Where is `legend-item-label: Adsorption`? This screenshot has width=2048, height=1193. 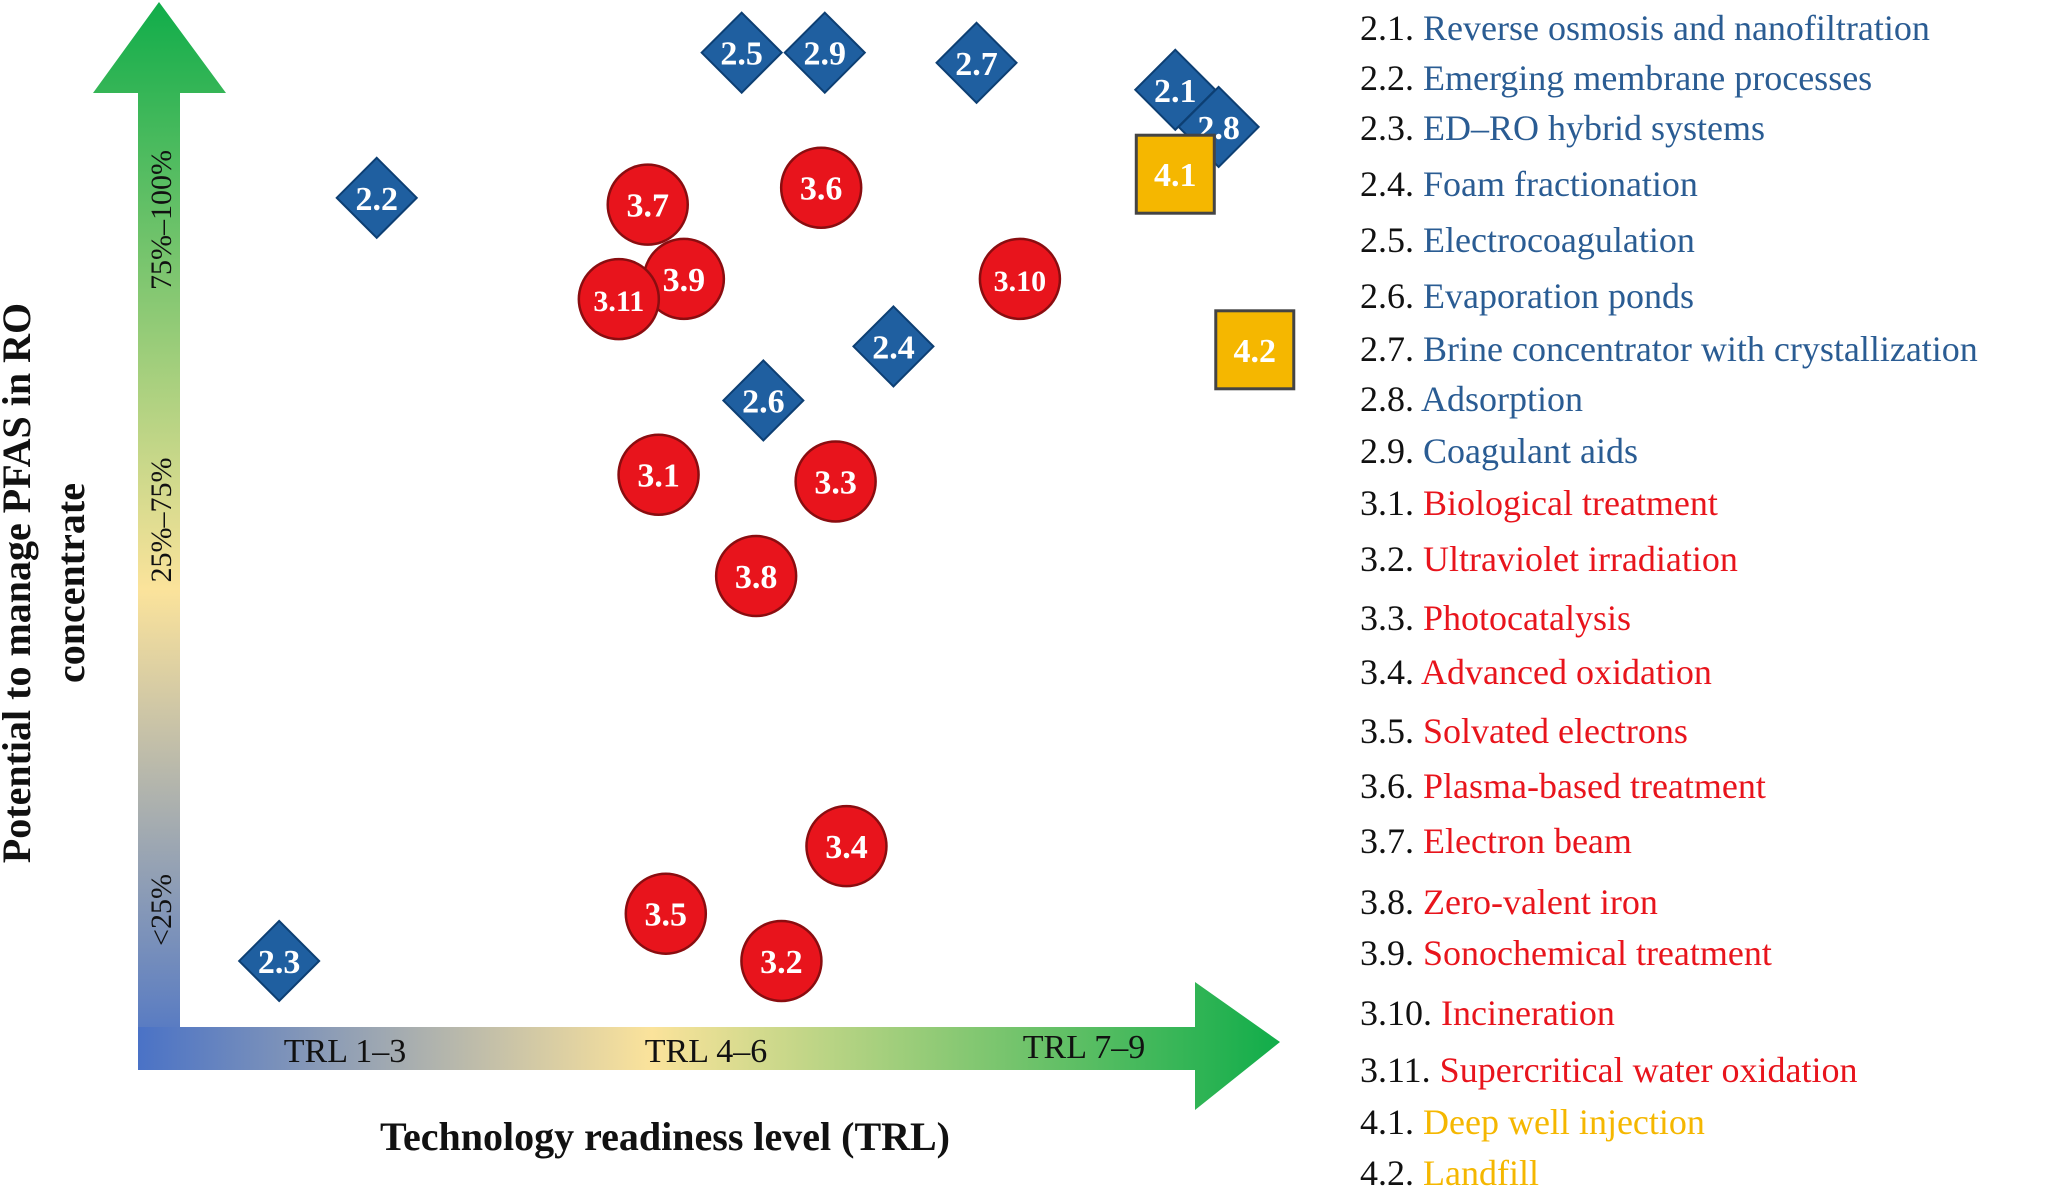 legend-item-label: Adsorption is located at coordinates (1502, 399).